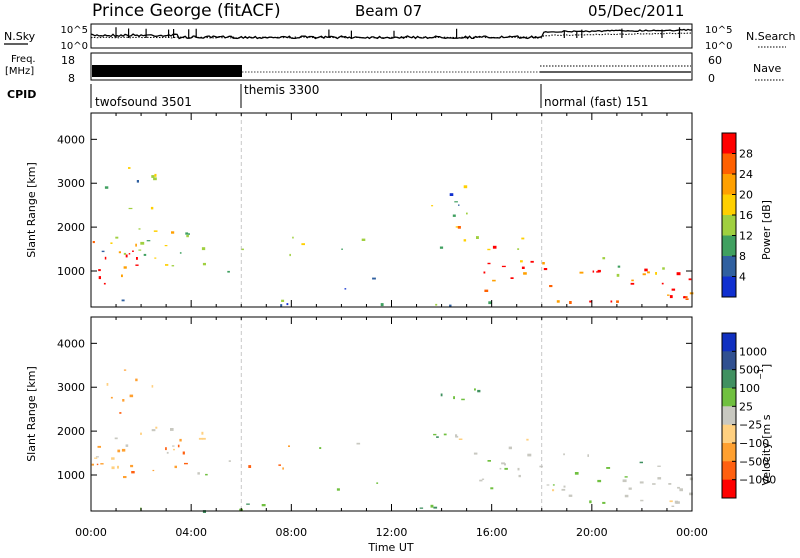  I want to click on noise-right-tick-bottom: 10^0, so click(718, 46).